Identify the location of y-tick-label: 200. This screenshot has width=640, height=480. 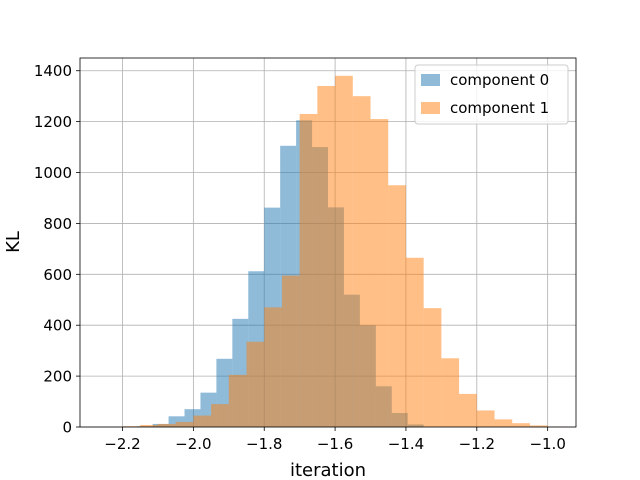
(57, 377).